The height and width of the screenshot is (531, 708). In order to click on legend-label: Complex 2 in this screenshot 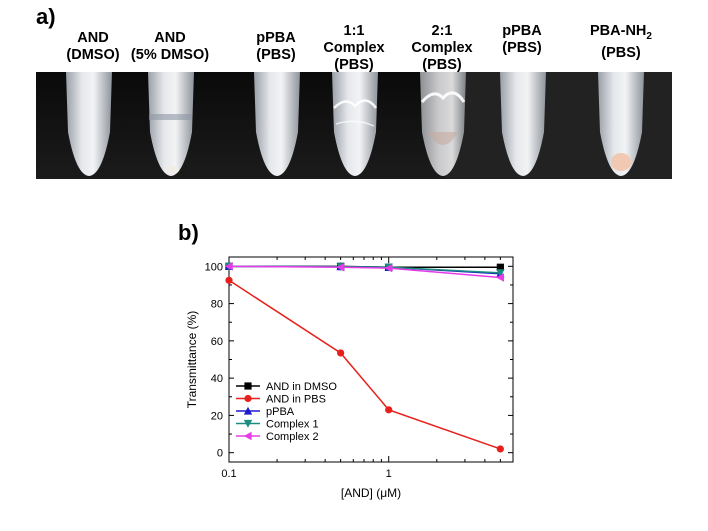, I will do `click(292, 437)`.